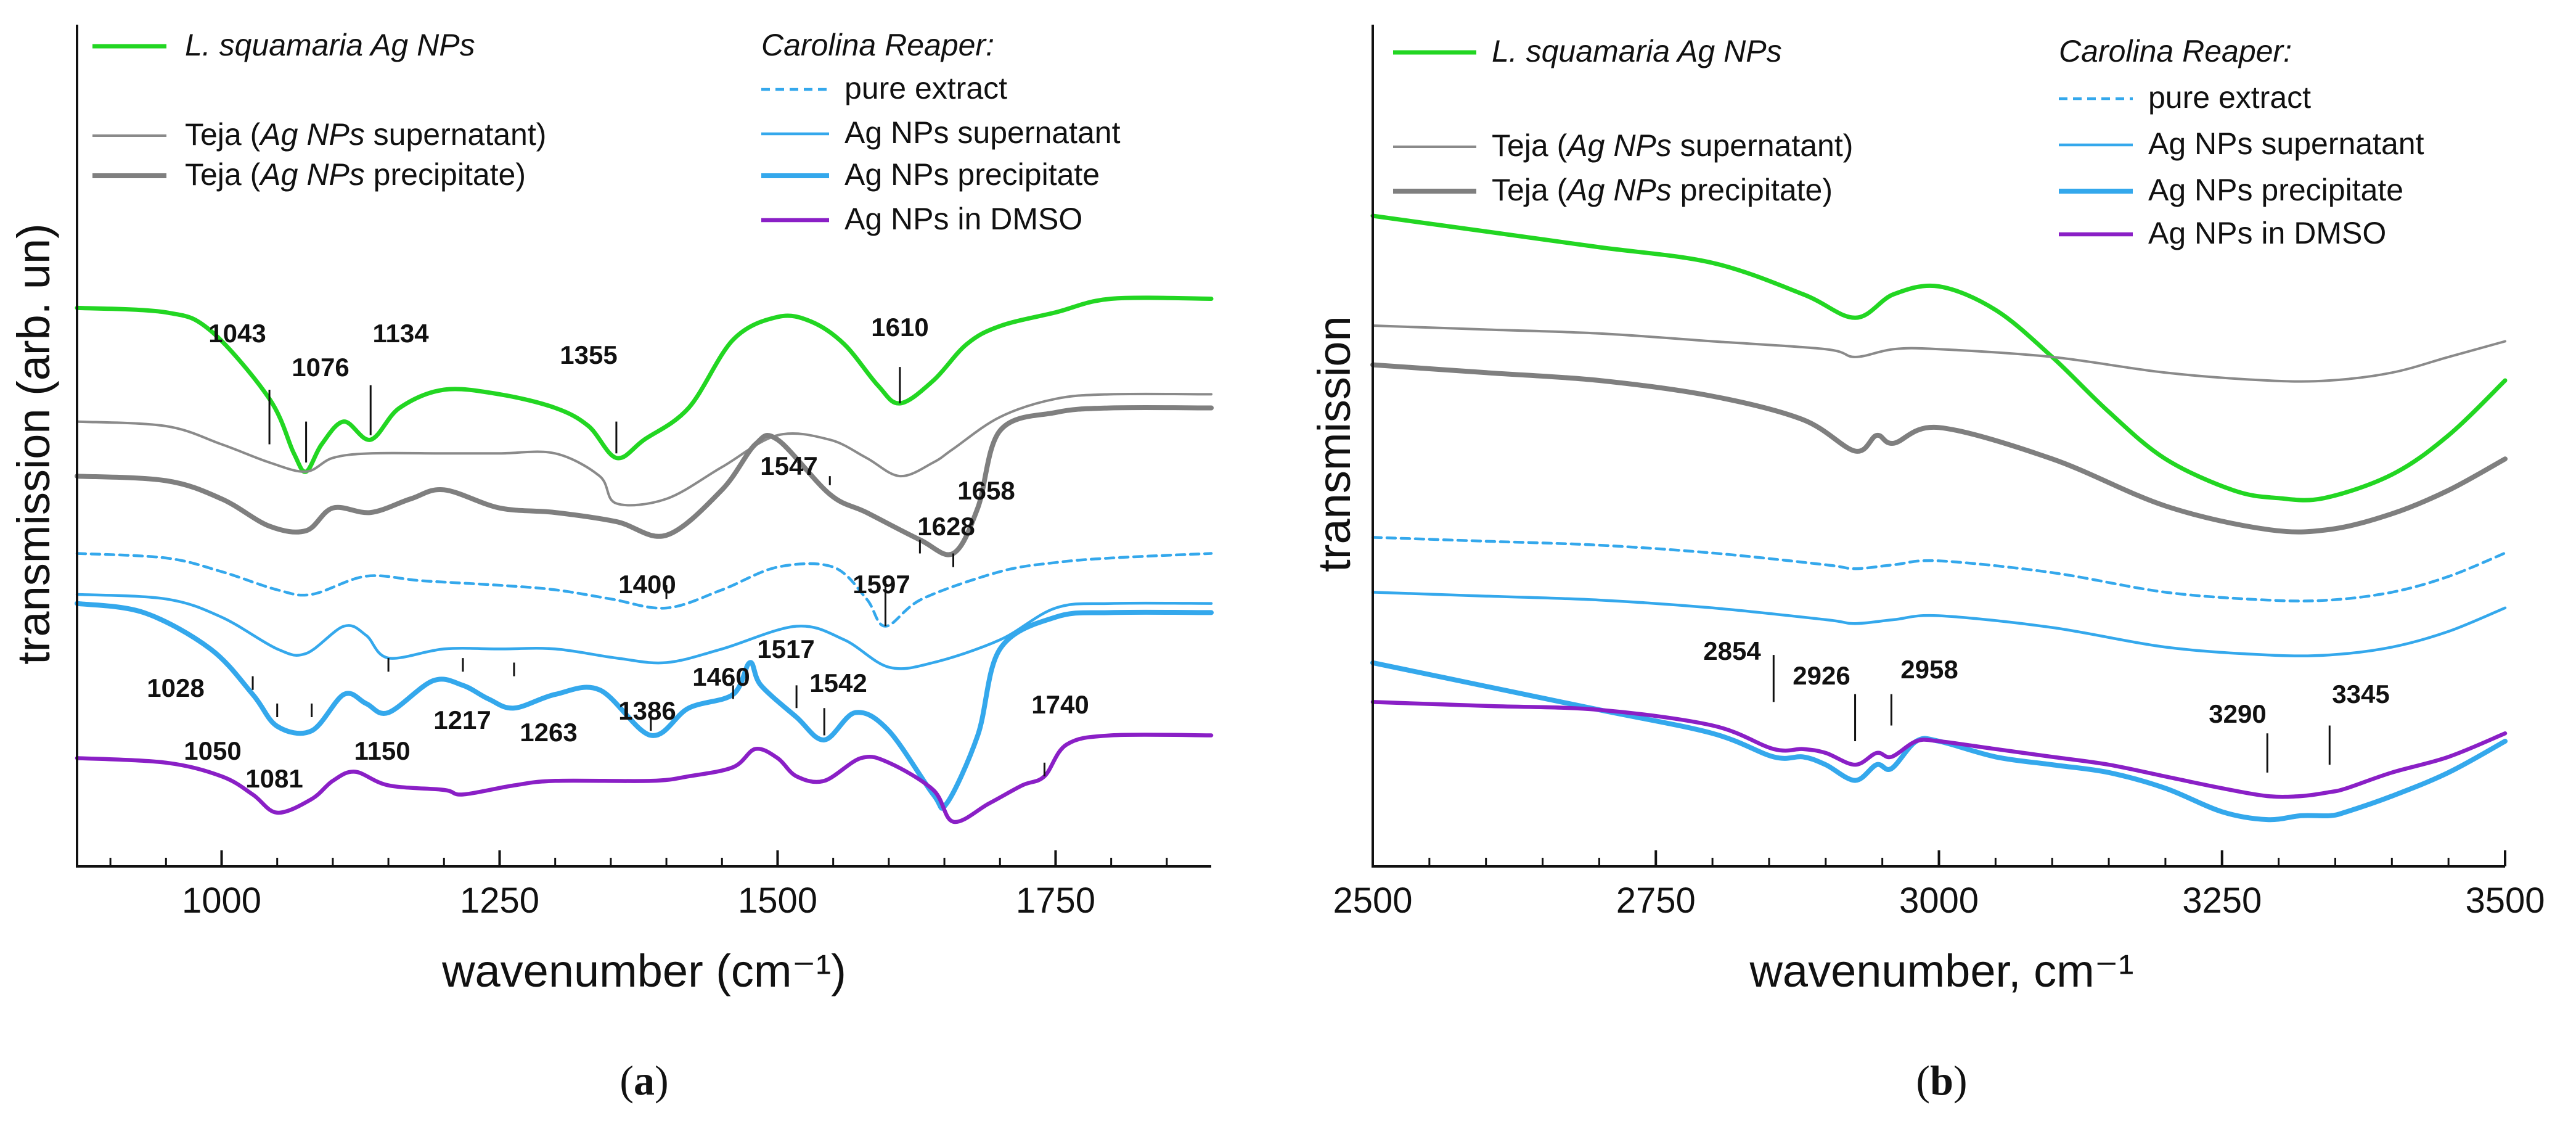 The height and width of the screenshot is (1126, 2576). What do you see at coordinates (462, 719) in the screenshot?
I see `peak-label: 1217` at bounding box center [462, 719].